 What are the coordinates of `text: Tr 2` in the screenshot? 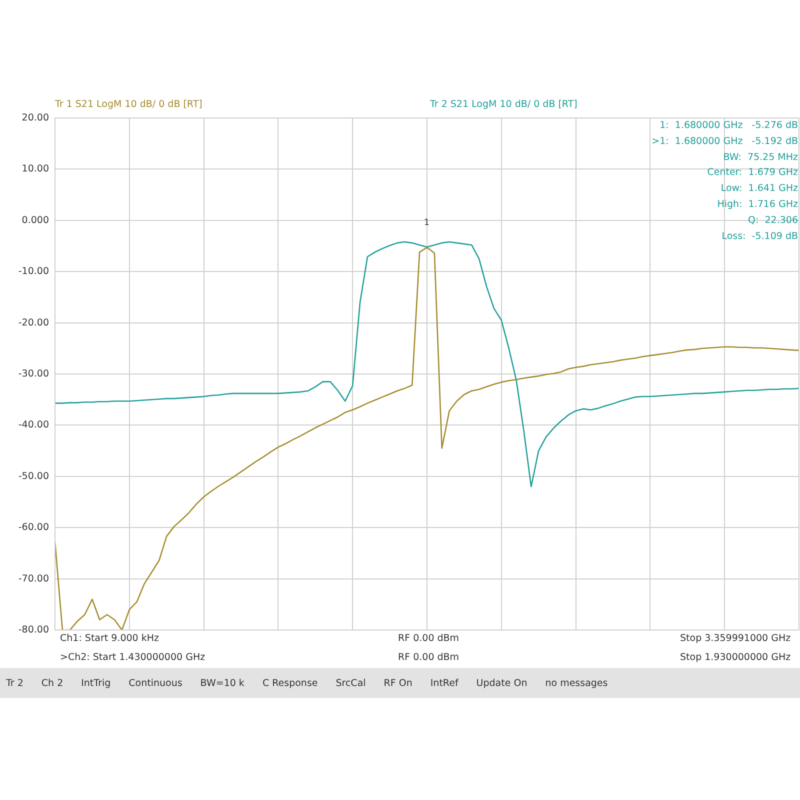 It's located at (15, 683).